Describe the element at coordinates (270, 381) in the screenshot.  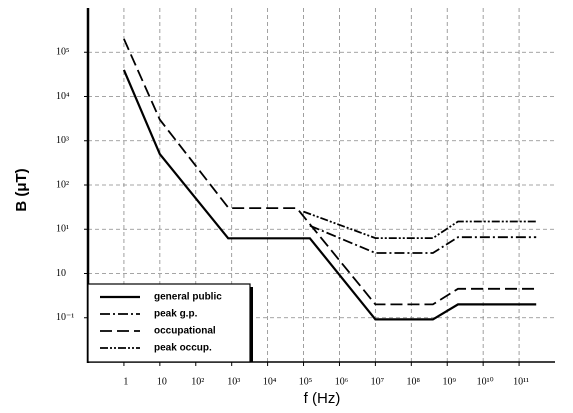
I see `x-tick-label: 10⁴` at that location.